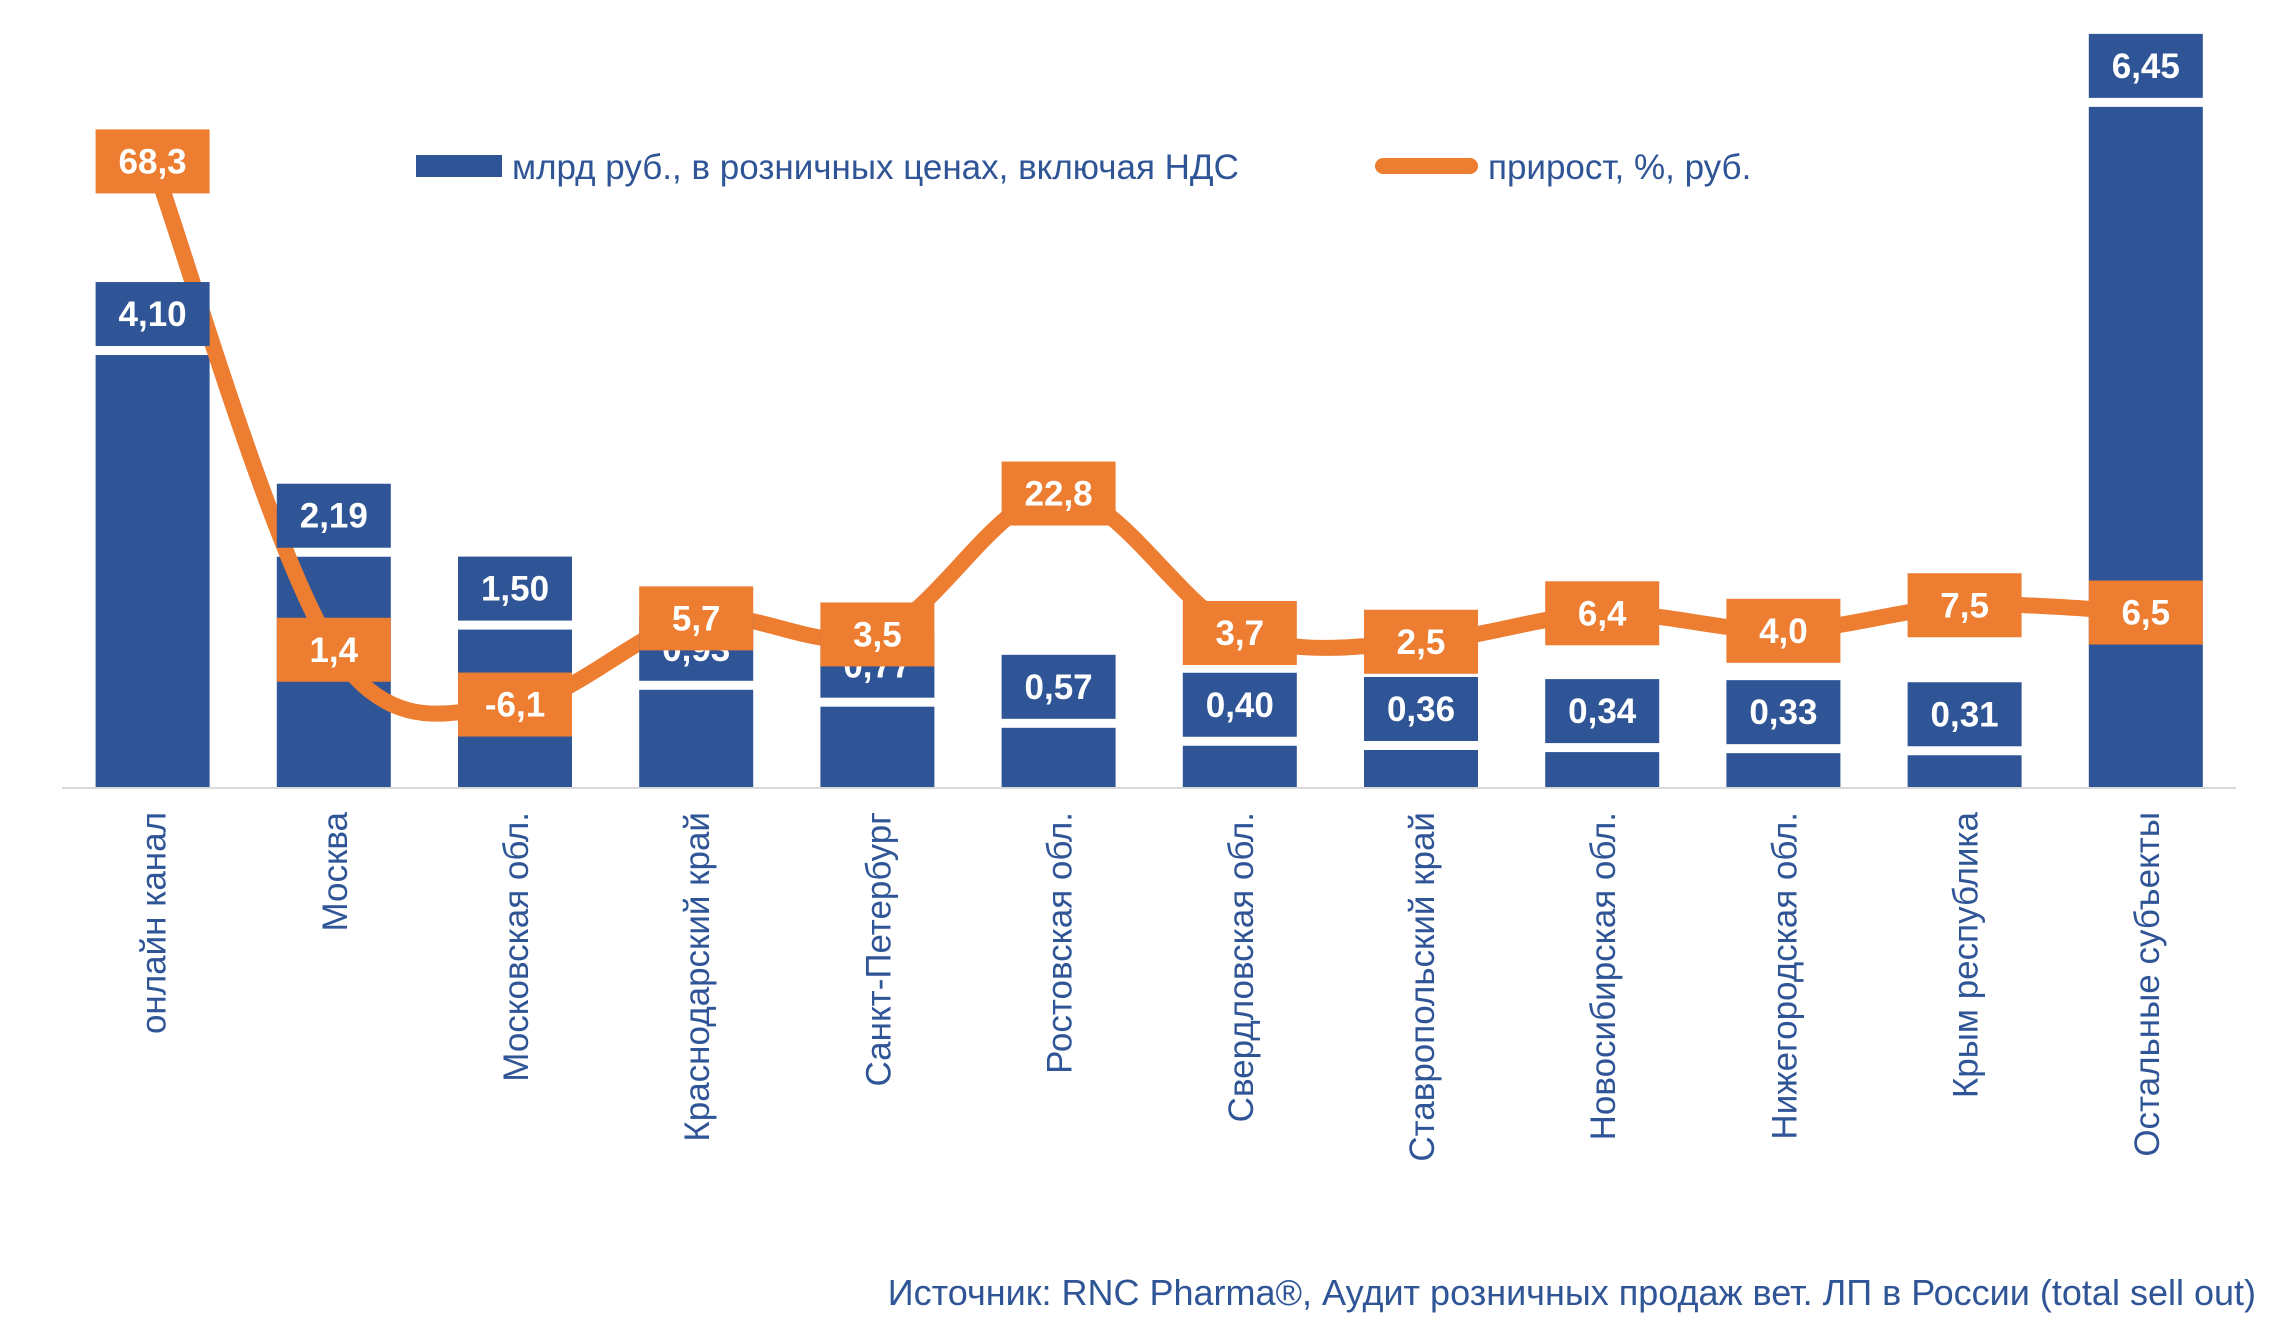 The image size is (2278, 1337). I want to click on bar-value-label: 1,50, so click(515, 589).